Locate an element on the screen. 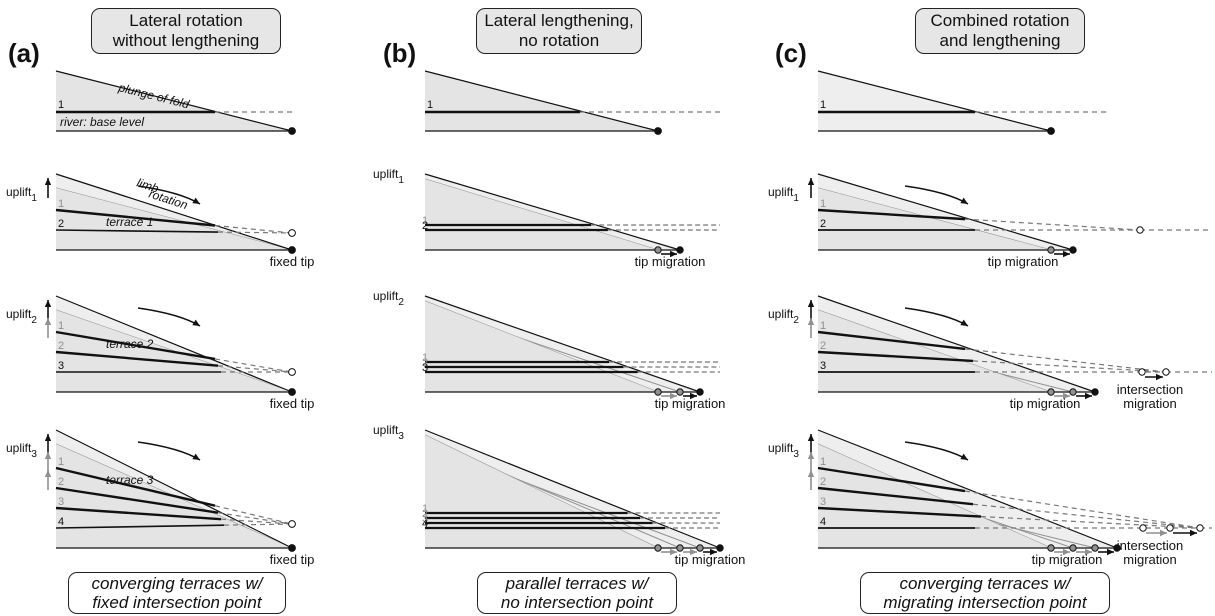 Image resolution: width=1215 pixels, height=616 pixels. terrace-label: terrace 2 is located at coordinates (130, 344).